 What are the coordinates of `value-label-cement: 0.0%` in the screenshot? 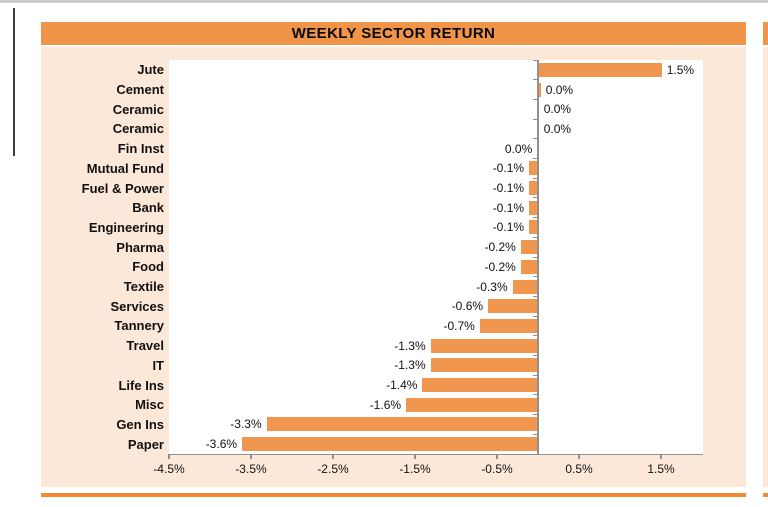 It's located at (559, 89).